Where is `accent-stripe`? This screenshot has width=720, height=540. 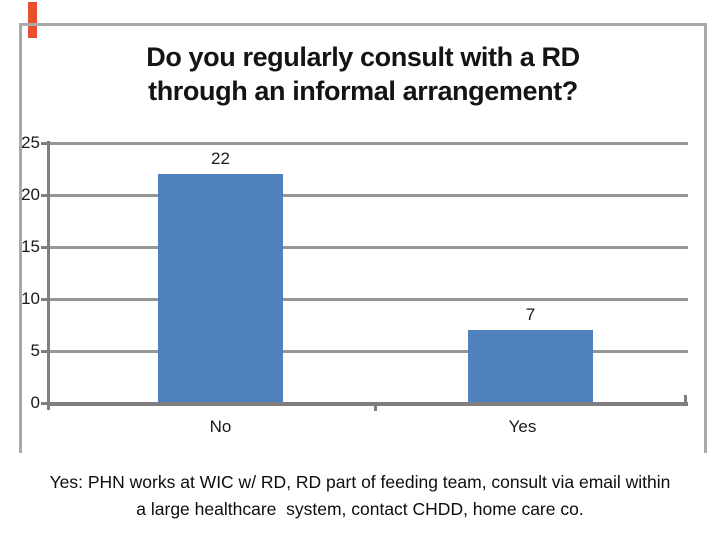
accent-stripe is located at coordinates (32, 20).